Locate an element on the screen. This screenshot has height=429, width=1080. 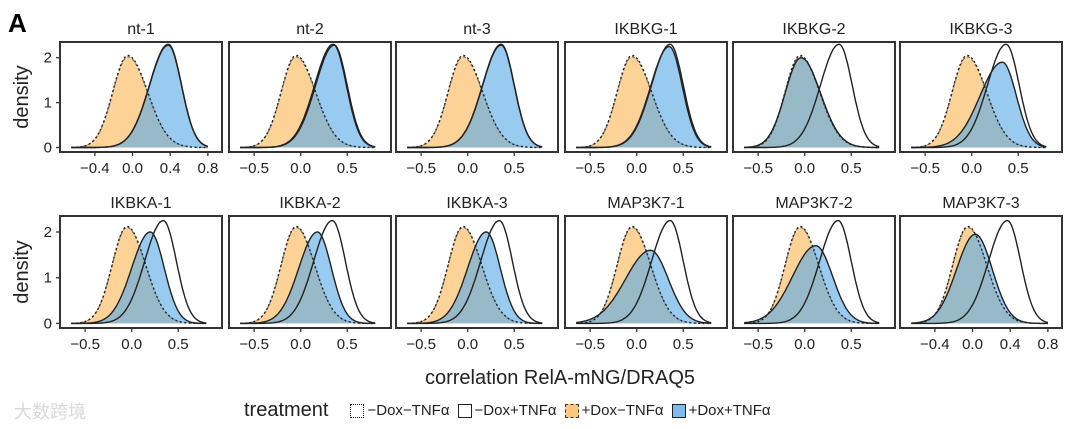
panel-title: IKBKA-3 is located at coordinates (476, 203).